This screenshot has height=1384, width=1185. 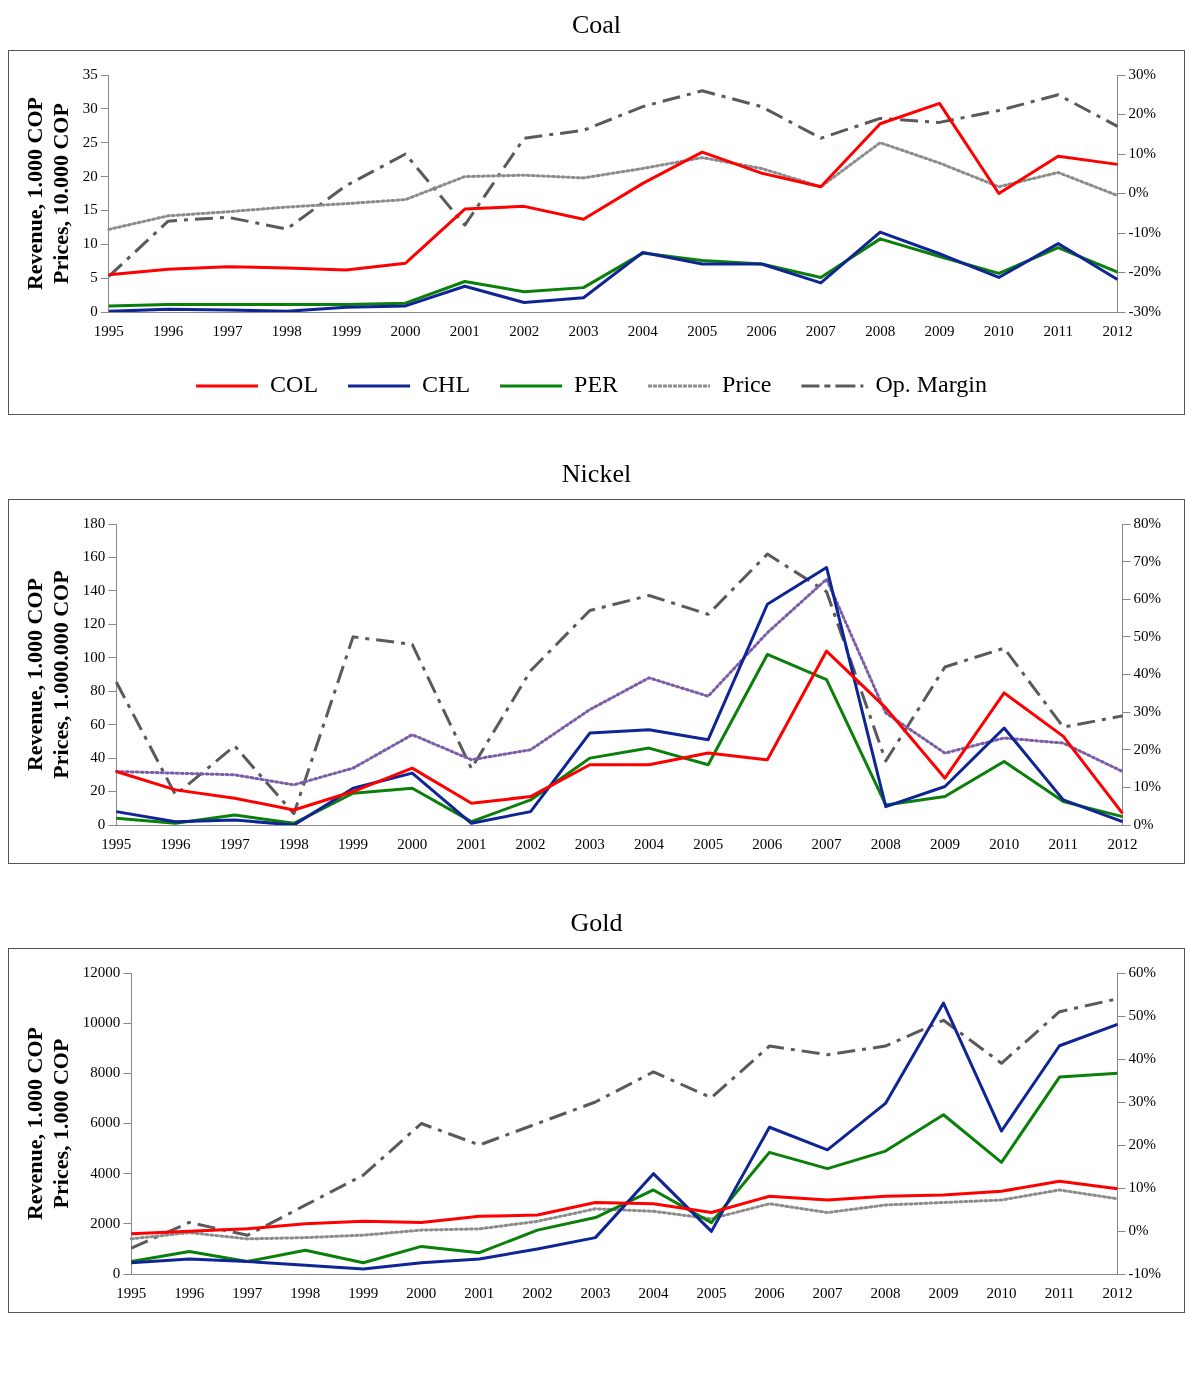 What do you see at coordinates (105, 1172) in the screenshot?
I see `y-tick-label: 4000` at bounding box center [105, 1172].